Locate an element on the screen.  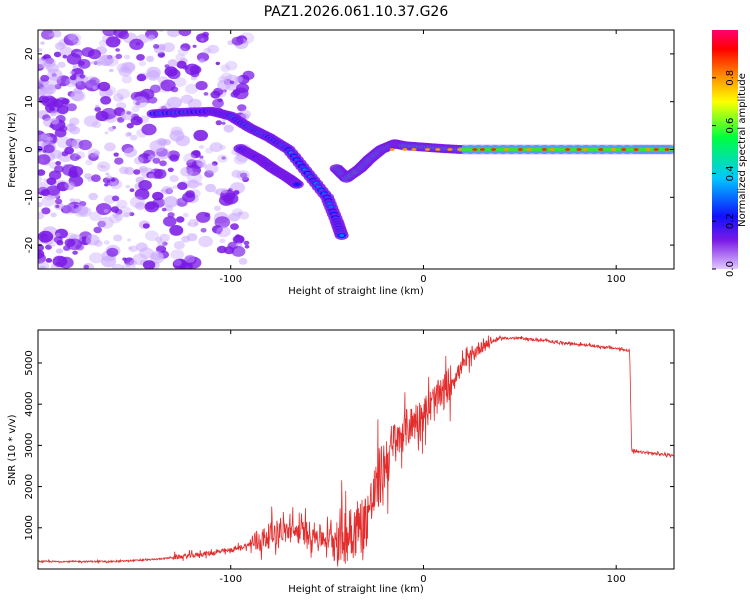
x-tick-label: 0 is located at coordinates (423, 579).